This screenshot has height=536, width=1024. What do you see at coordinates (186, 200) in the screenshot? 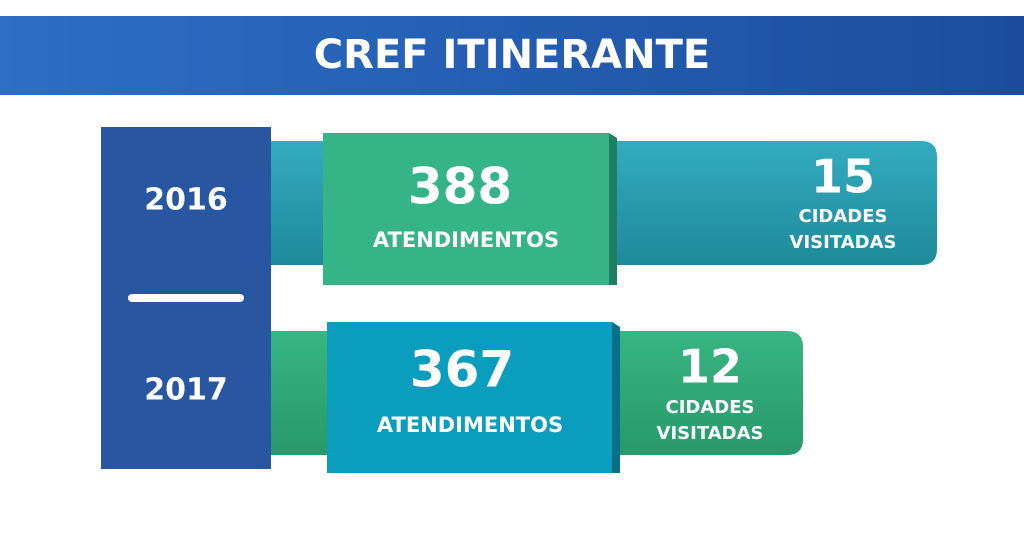
I see `year: 2016` at bounding box center [186, 200].